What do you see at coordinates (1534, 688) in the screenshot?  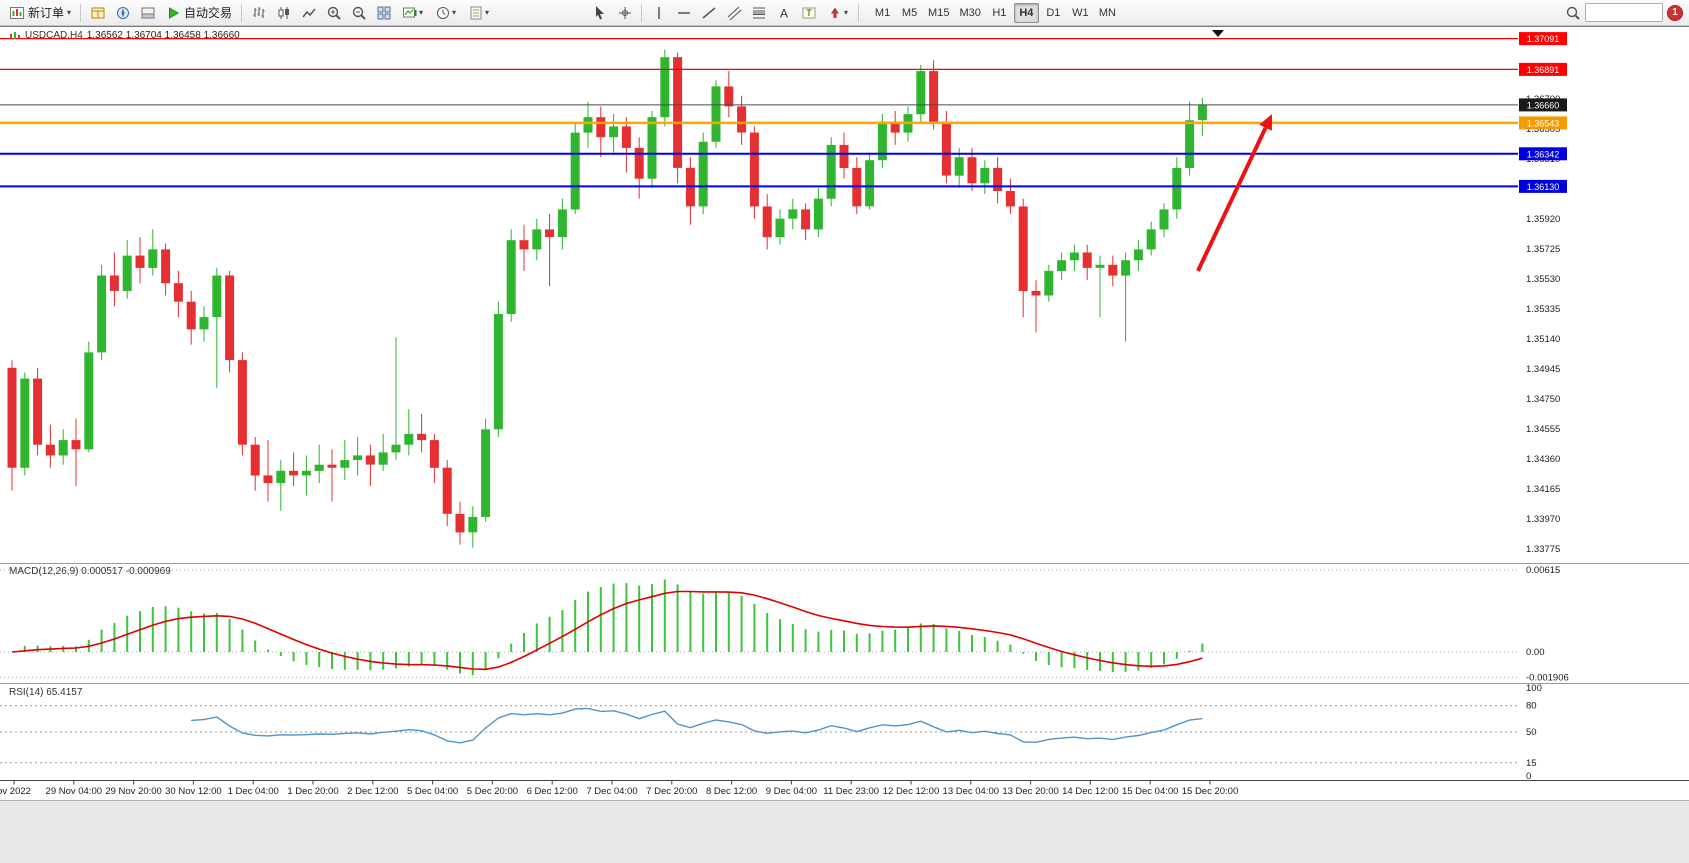 I see `svg-text: 100` at bounding box center [1534, 688].